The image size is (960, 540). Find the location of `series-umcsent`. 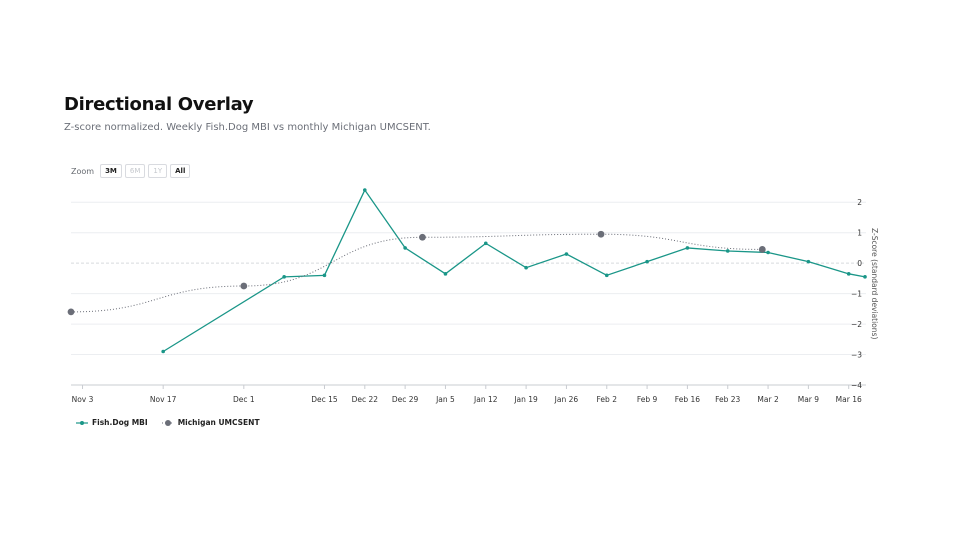

series-umcsent is located at coordinates (416, 273).